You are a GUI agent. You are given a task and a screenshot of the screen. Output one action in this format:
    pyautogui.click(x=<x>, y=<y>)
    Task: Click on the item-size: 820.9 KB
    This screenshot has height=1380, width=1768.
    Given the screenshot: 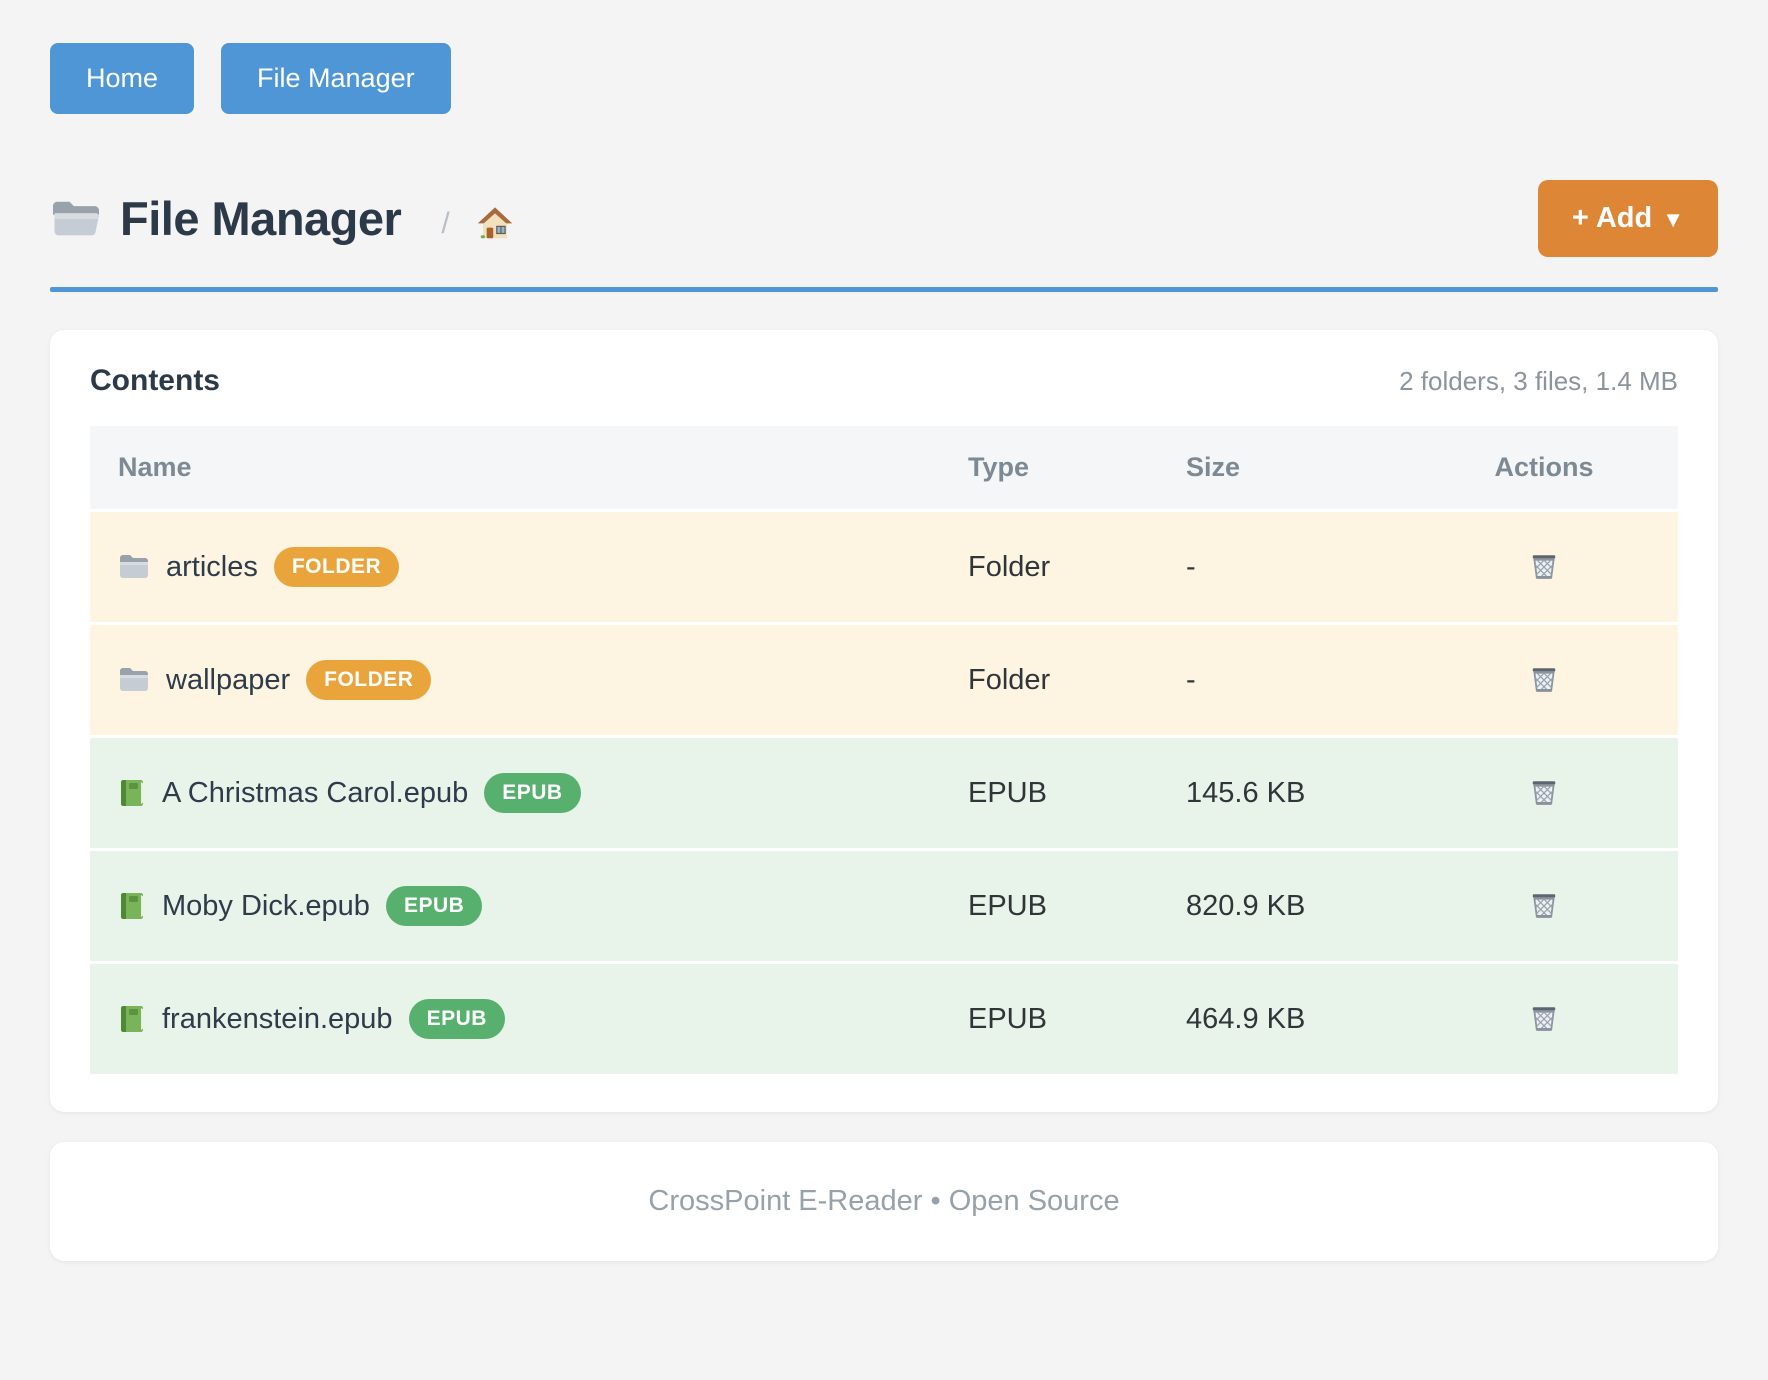 What is the action you would take?
    pyautogui.click(x=1246, y=905)
    